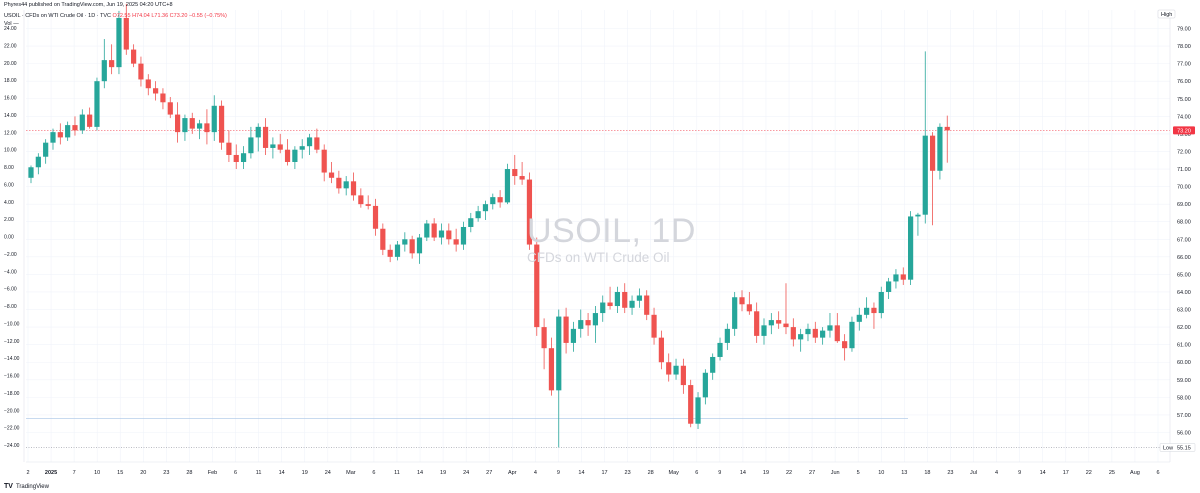  Describe the element at coordinates (1184, 205) in the screenshot. I see `price-tick-label: 69.00` at that location.